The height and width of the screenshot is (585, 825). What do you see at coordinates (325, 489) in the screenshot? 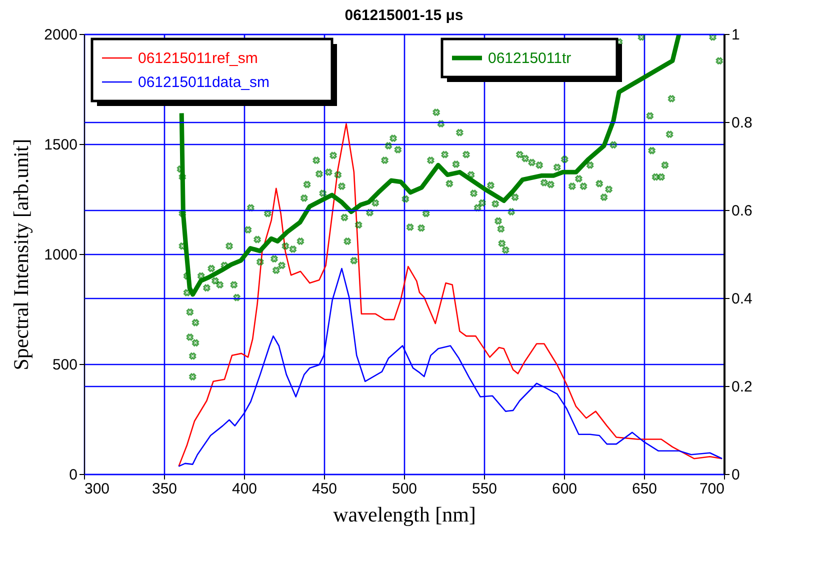
I see `x-tick-label: 450` at bounding box center [325, 489].